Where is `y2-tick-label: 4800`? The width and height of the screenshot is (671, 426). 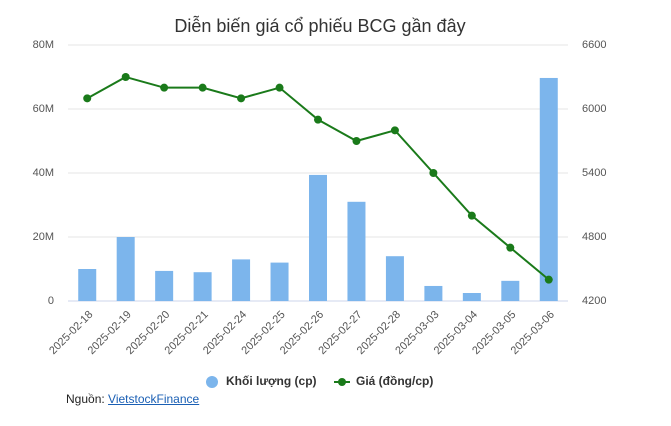 y2-tick-label: 4800 is located at coordinates (594, 237).